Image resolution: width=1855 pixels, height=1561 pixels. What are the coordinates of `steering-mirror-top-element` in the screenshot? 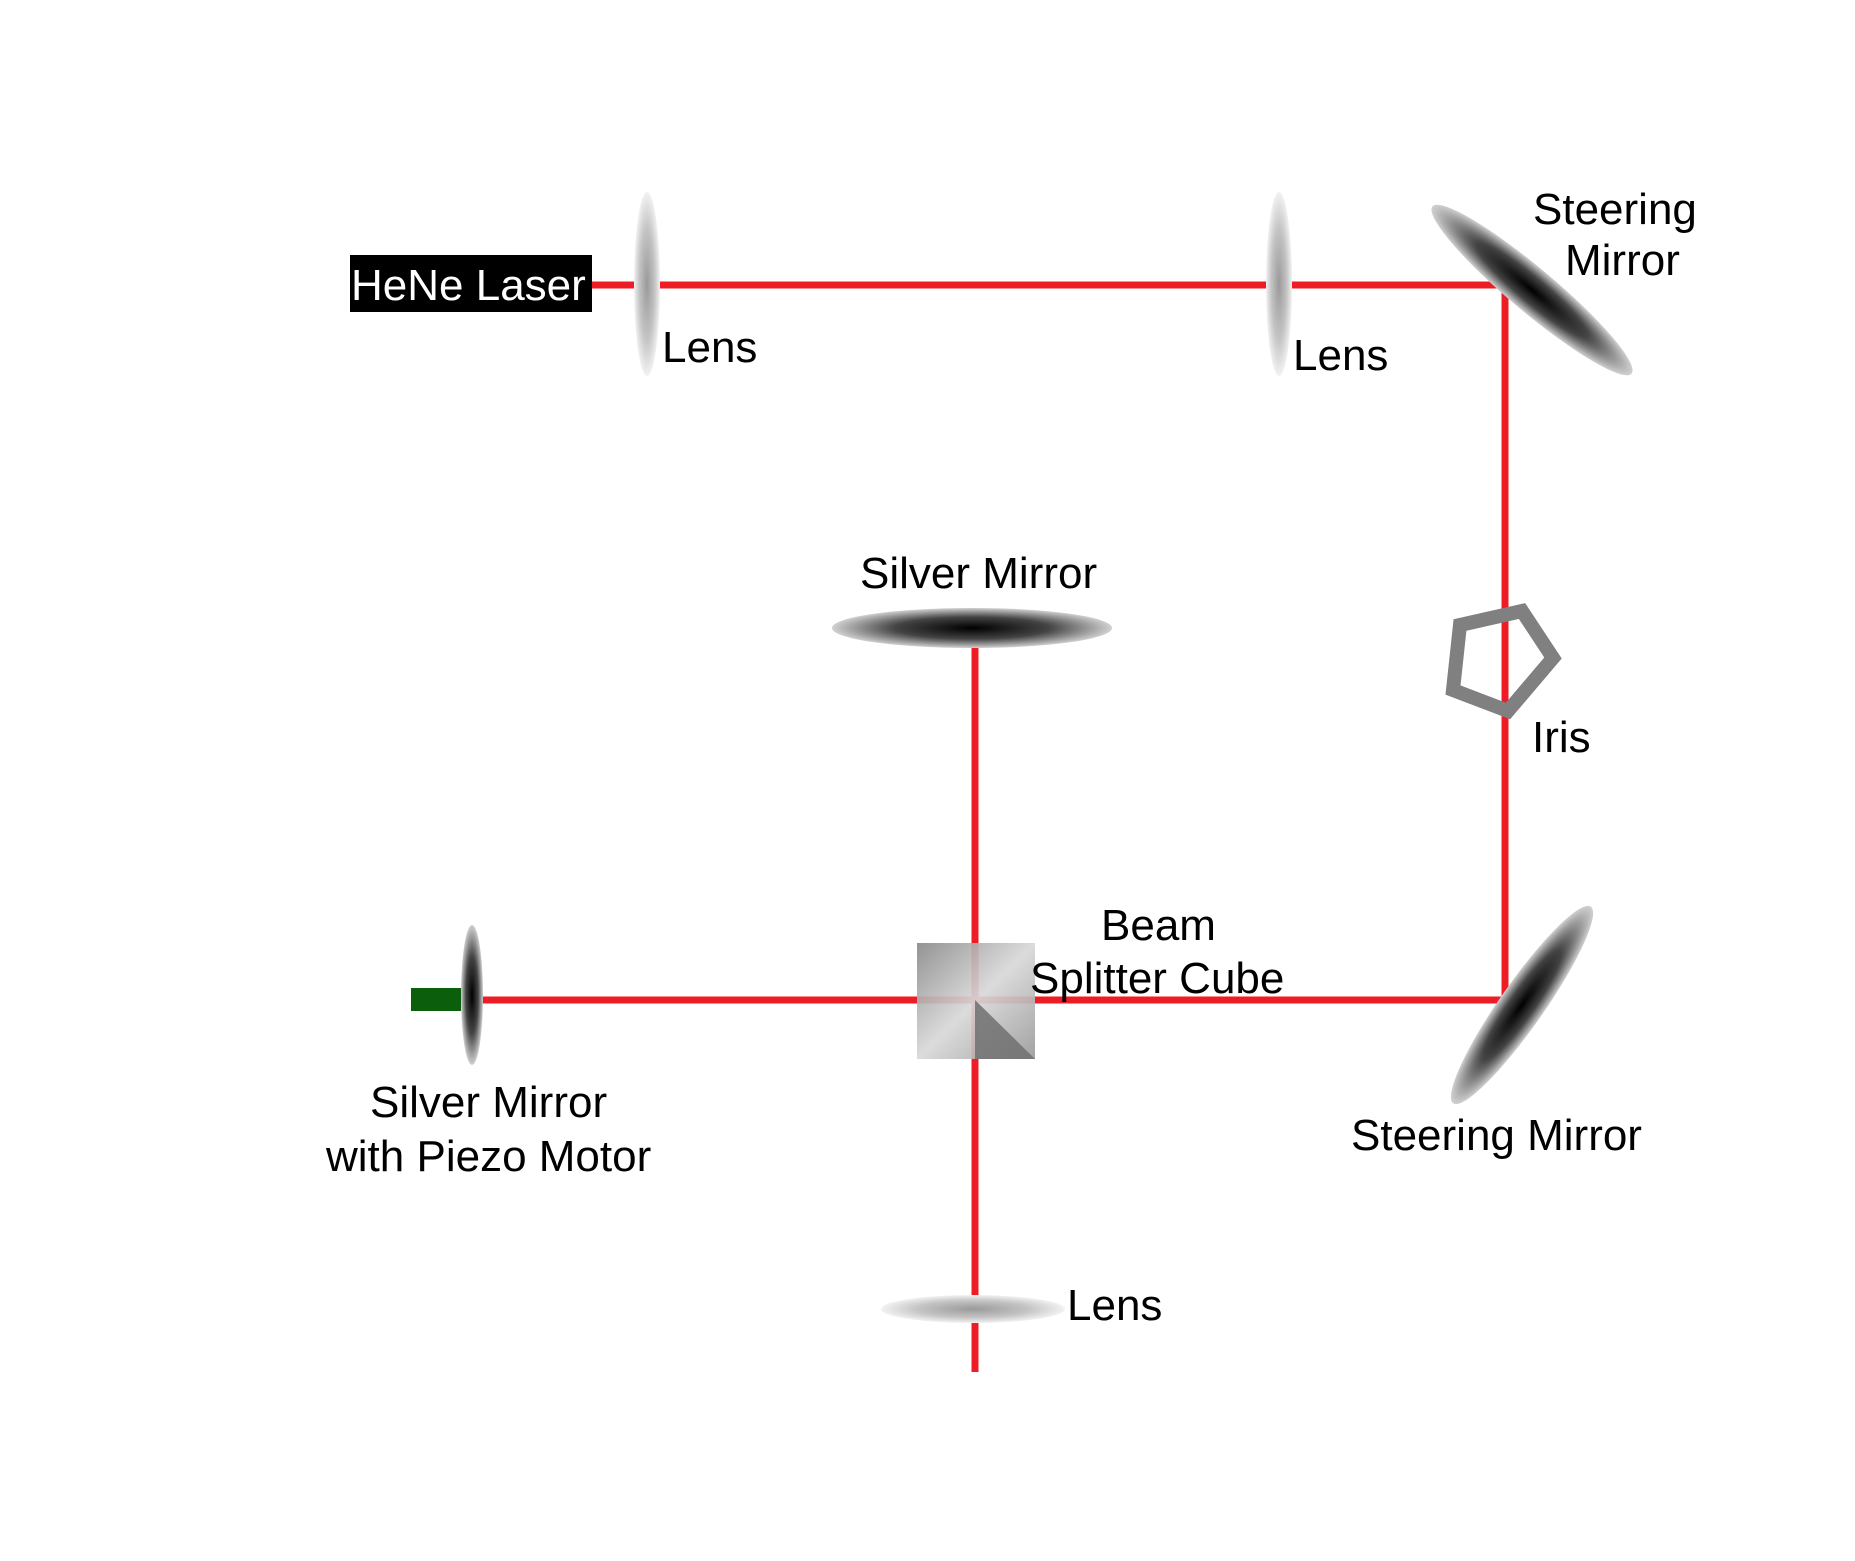 It's located at (1532, 290).